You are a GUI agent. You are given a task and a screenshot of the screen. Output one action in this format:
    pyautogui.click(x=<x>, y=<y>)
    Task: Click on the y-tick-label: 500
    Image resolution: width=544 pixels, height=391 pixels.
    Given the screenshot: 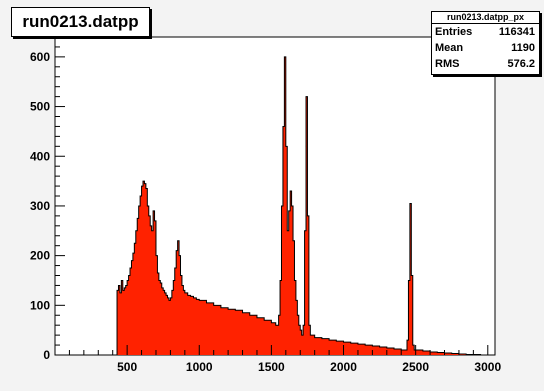 What is the action you would take?
    pyautogui.click(x=40, y=107)
    